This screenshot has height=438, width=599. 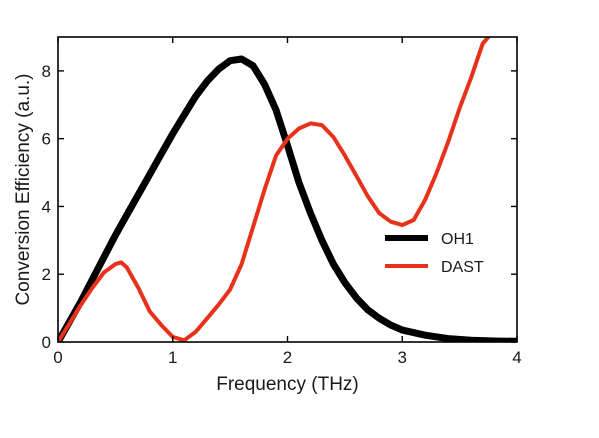 I want to click on y-tick-label: 8, so click(x=46, y=71).